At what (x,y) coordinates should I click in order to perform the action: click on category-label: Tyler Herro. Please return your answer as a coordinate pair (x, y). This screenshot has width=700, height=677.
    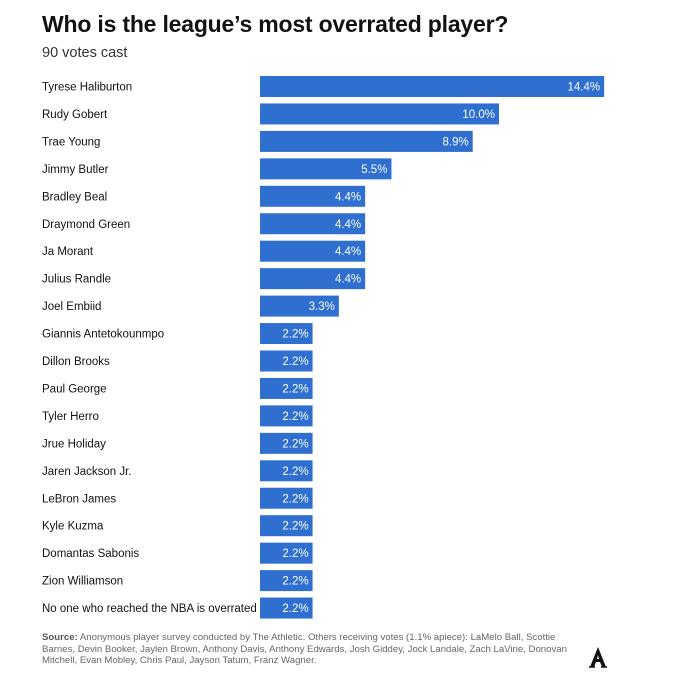
    Looking at the image, I should click on (70, 417).